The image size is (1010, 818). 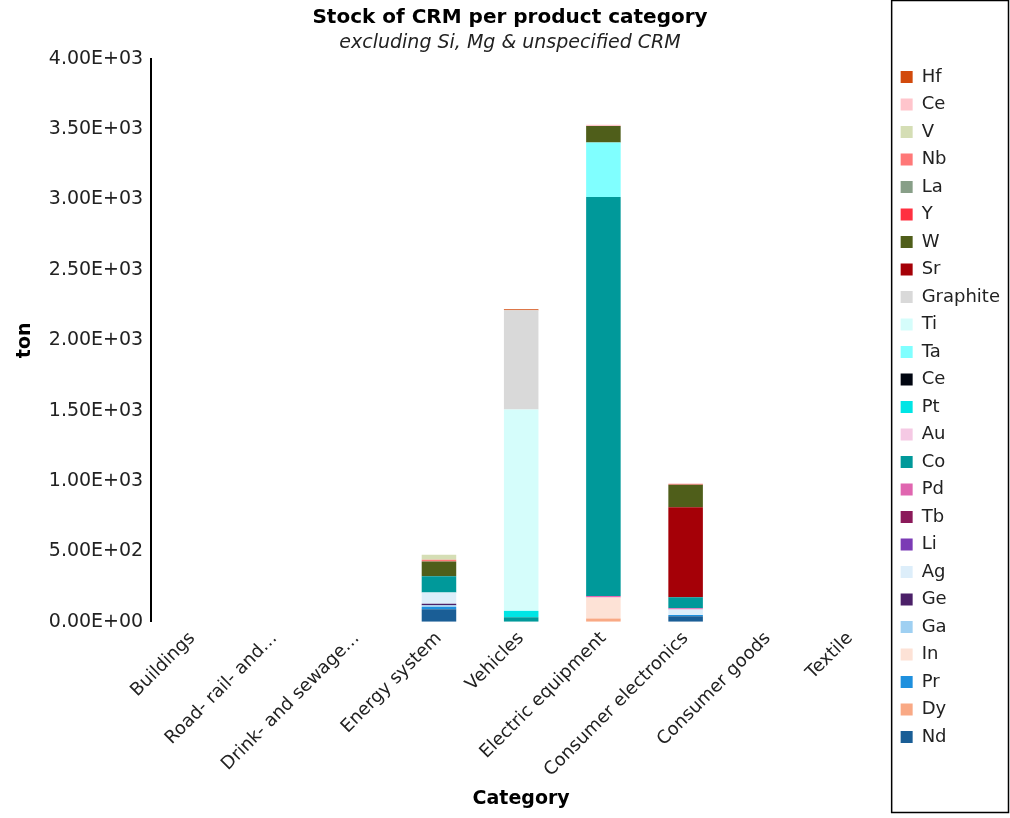 I want to click on legend-label: Ge, so click(x=934, y=598).